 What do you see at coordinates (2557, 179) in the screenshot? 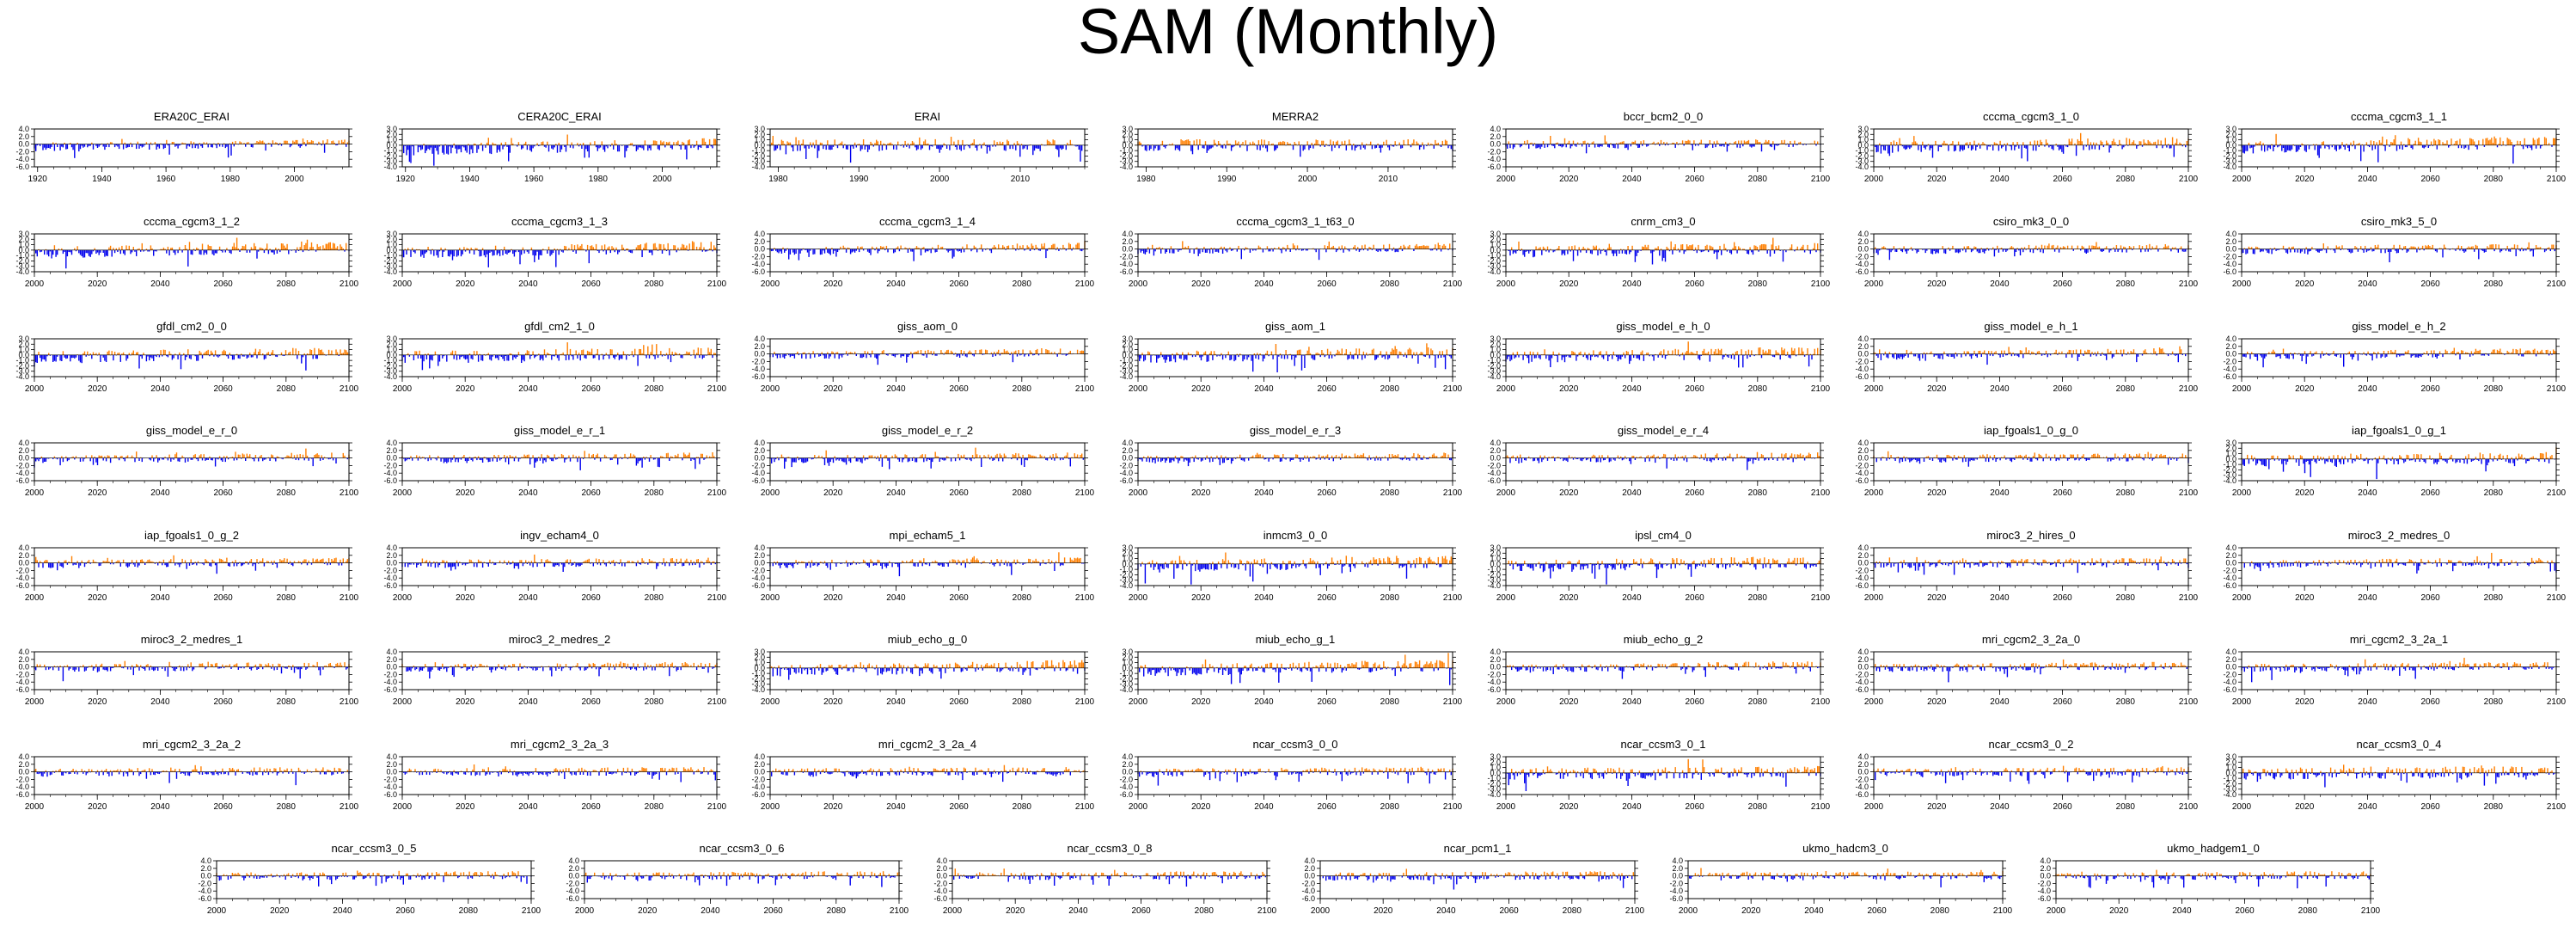
I see `x-tick-label: 2100` at bounding box center [2557, 179].